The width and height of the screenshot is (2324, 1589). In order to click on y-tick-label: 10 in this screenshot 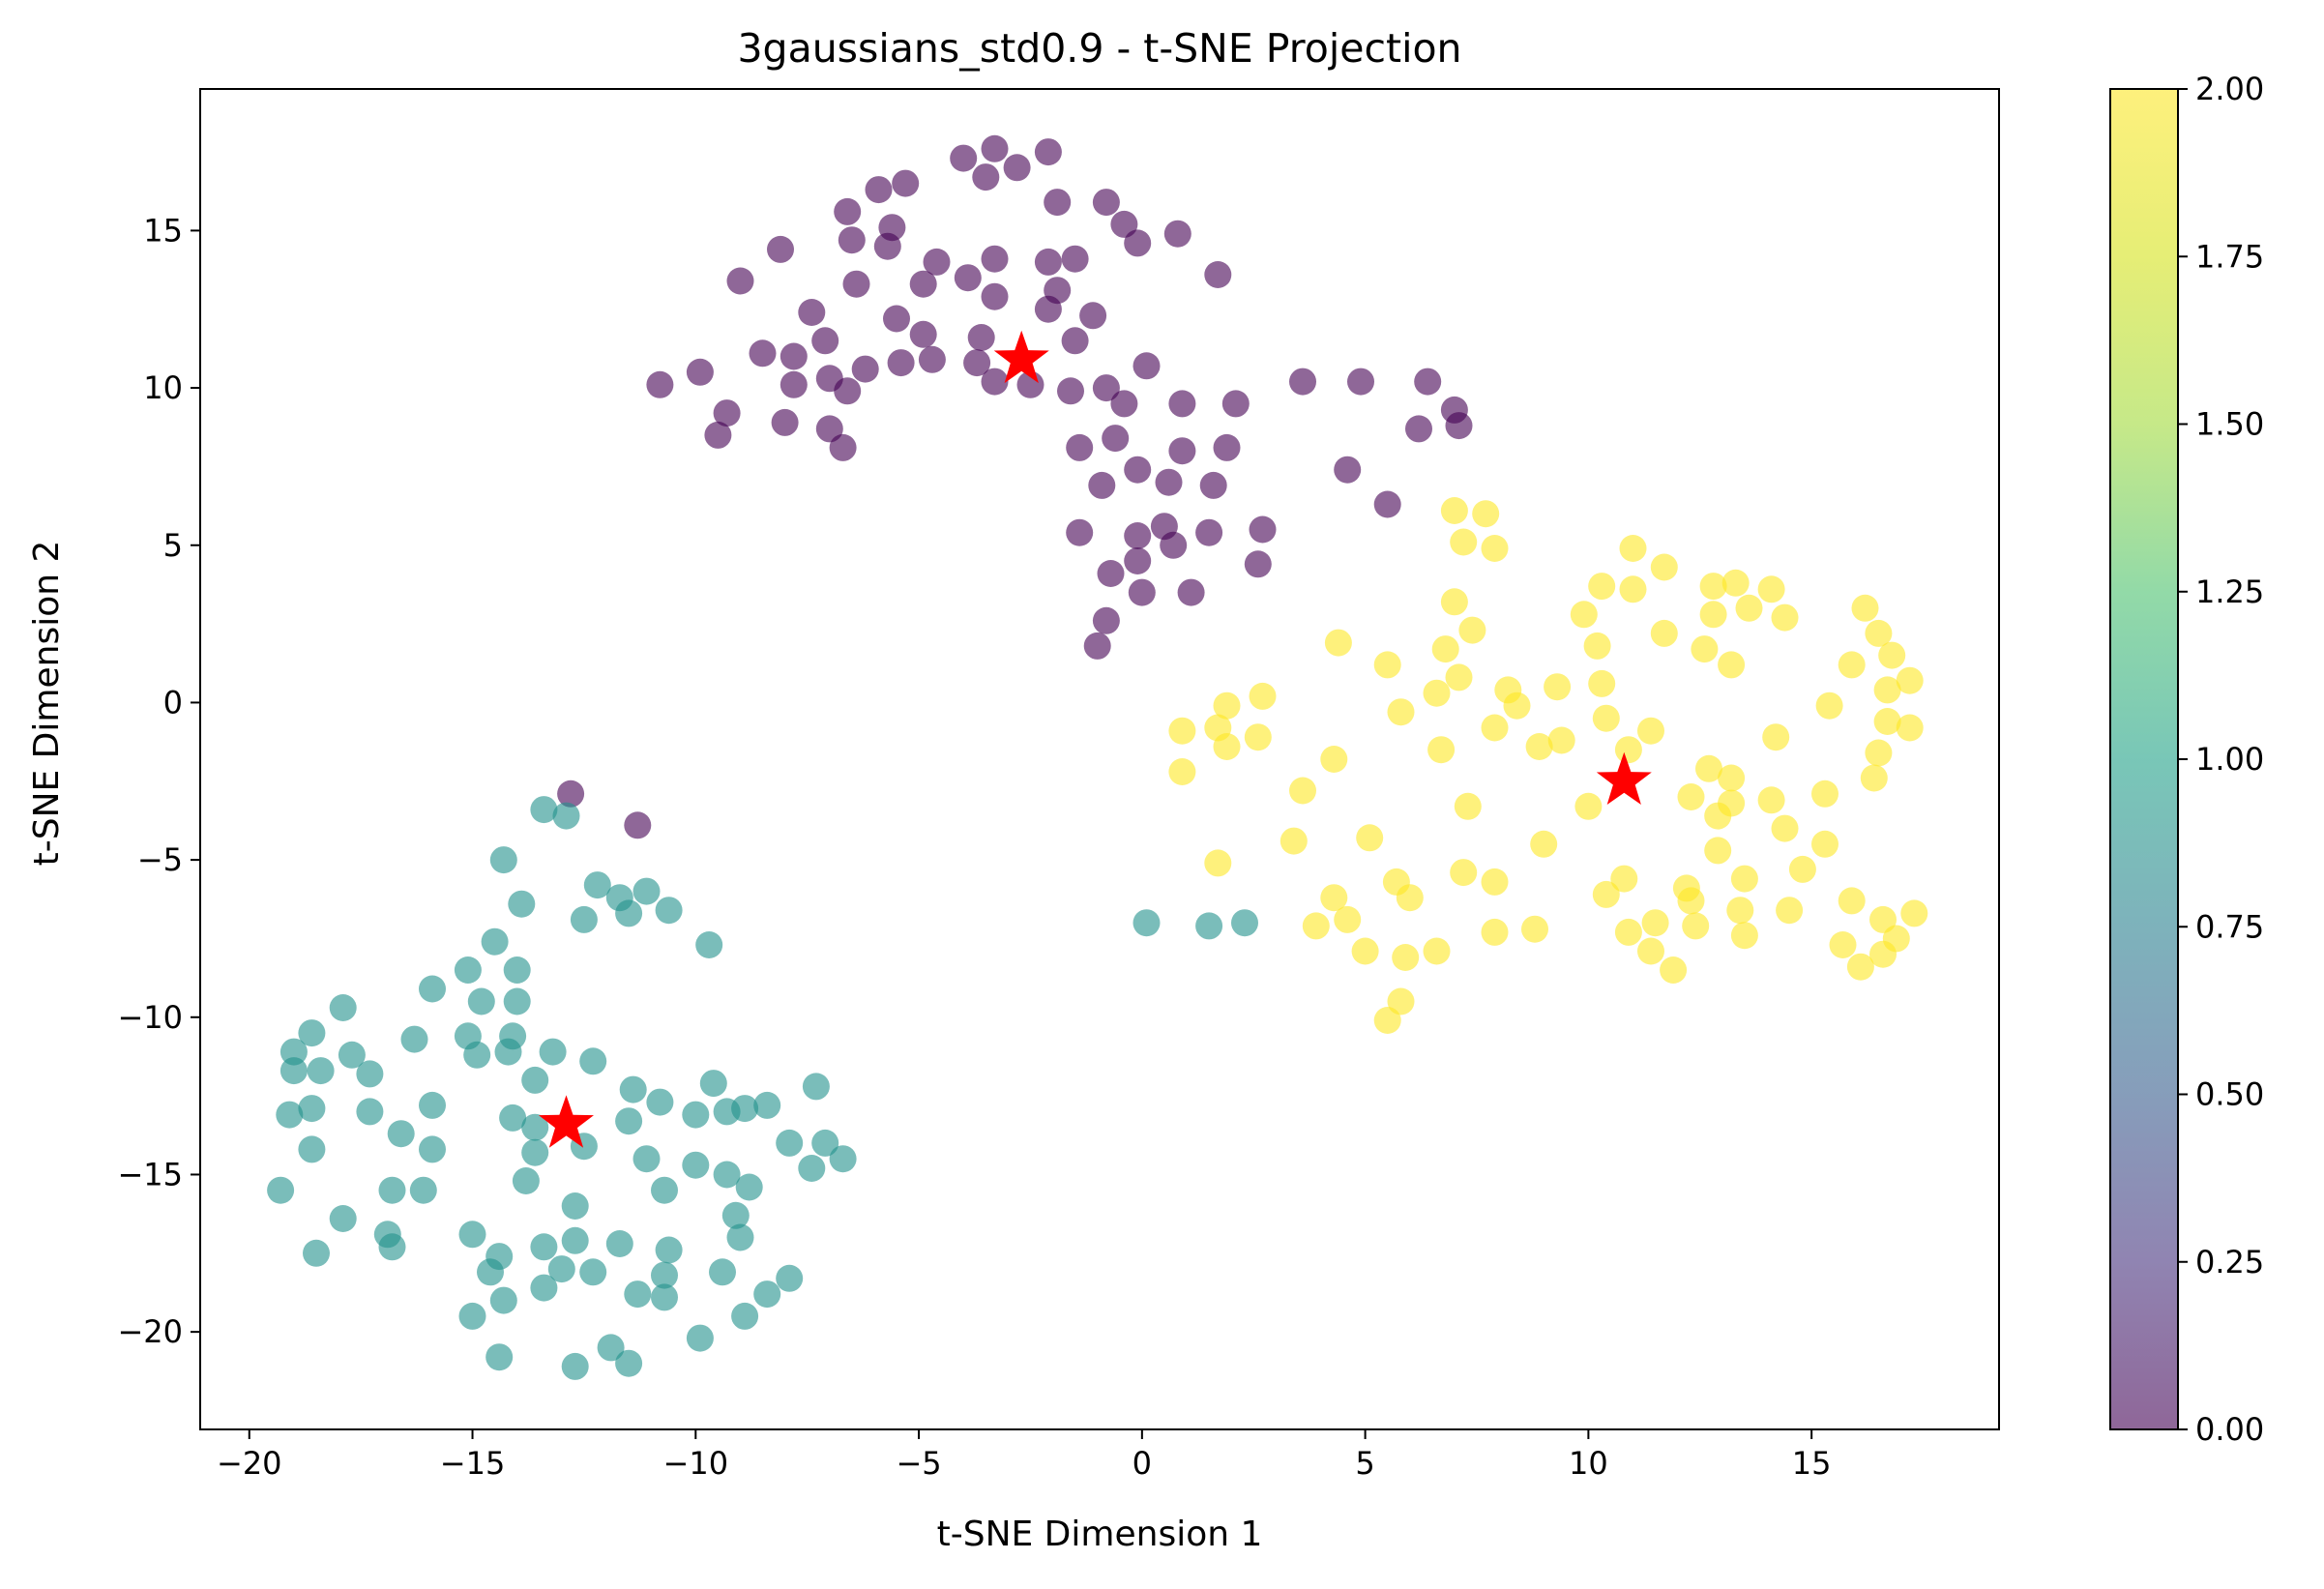, I will do `click(163, 387)`.